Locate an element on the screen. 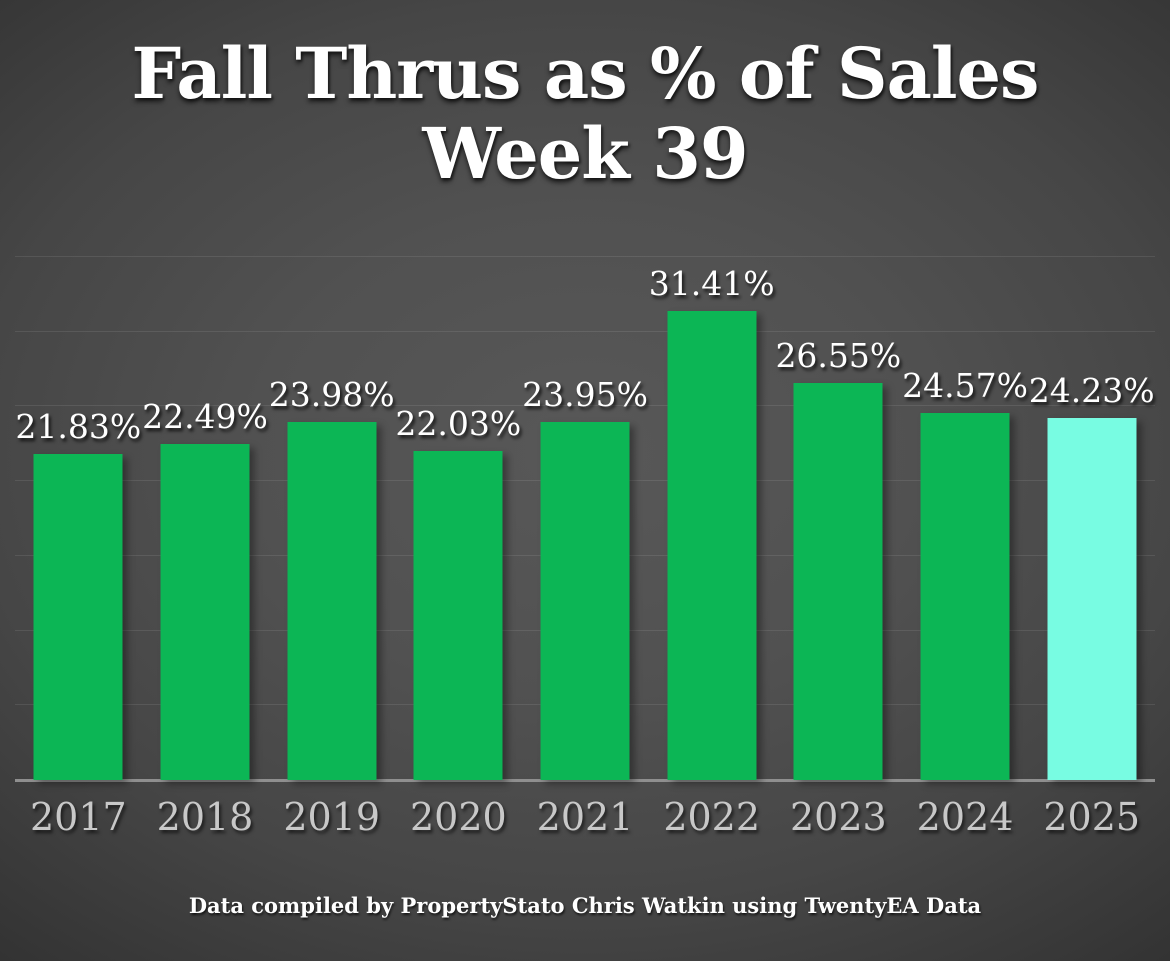 This screenshot has width=1170, height=961. bar-value-label-2019: 23.98% is located at coordinates (331, 394).